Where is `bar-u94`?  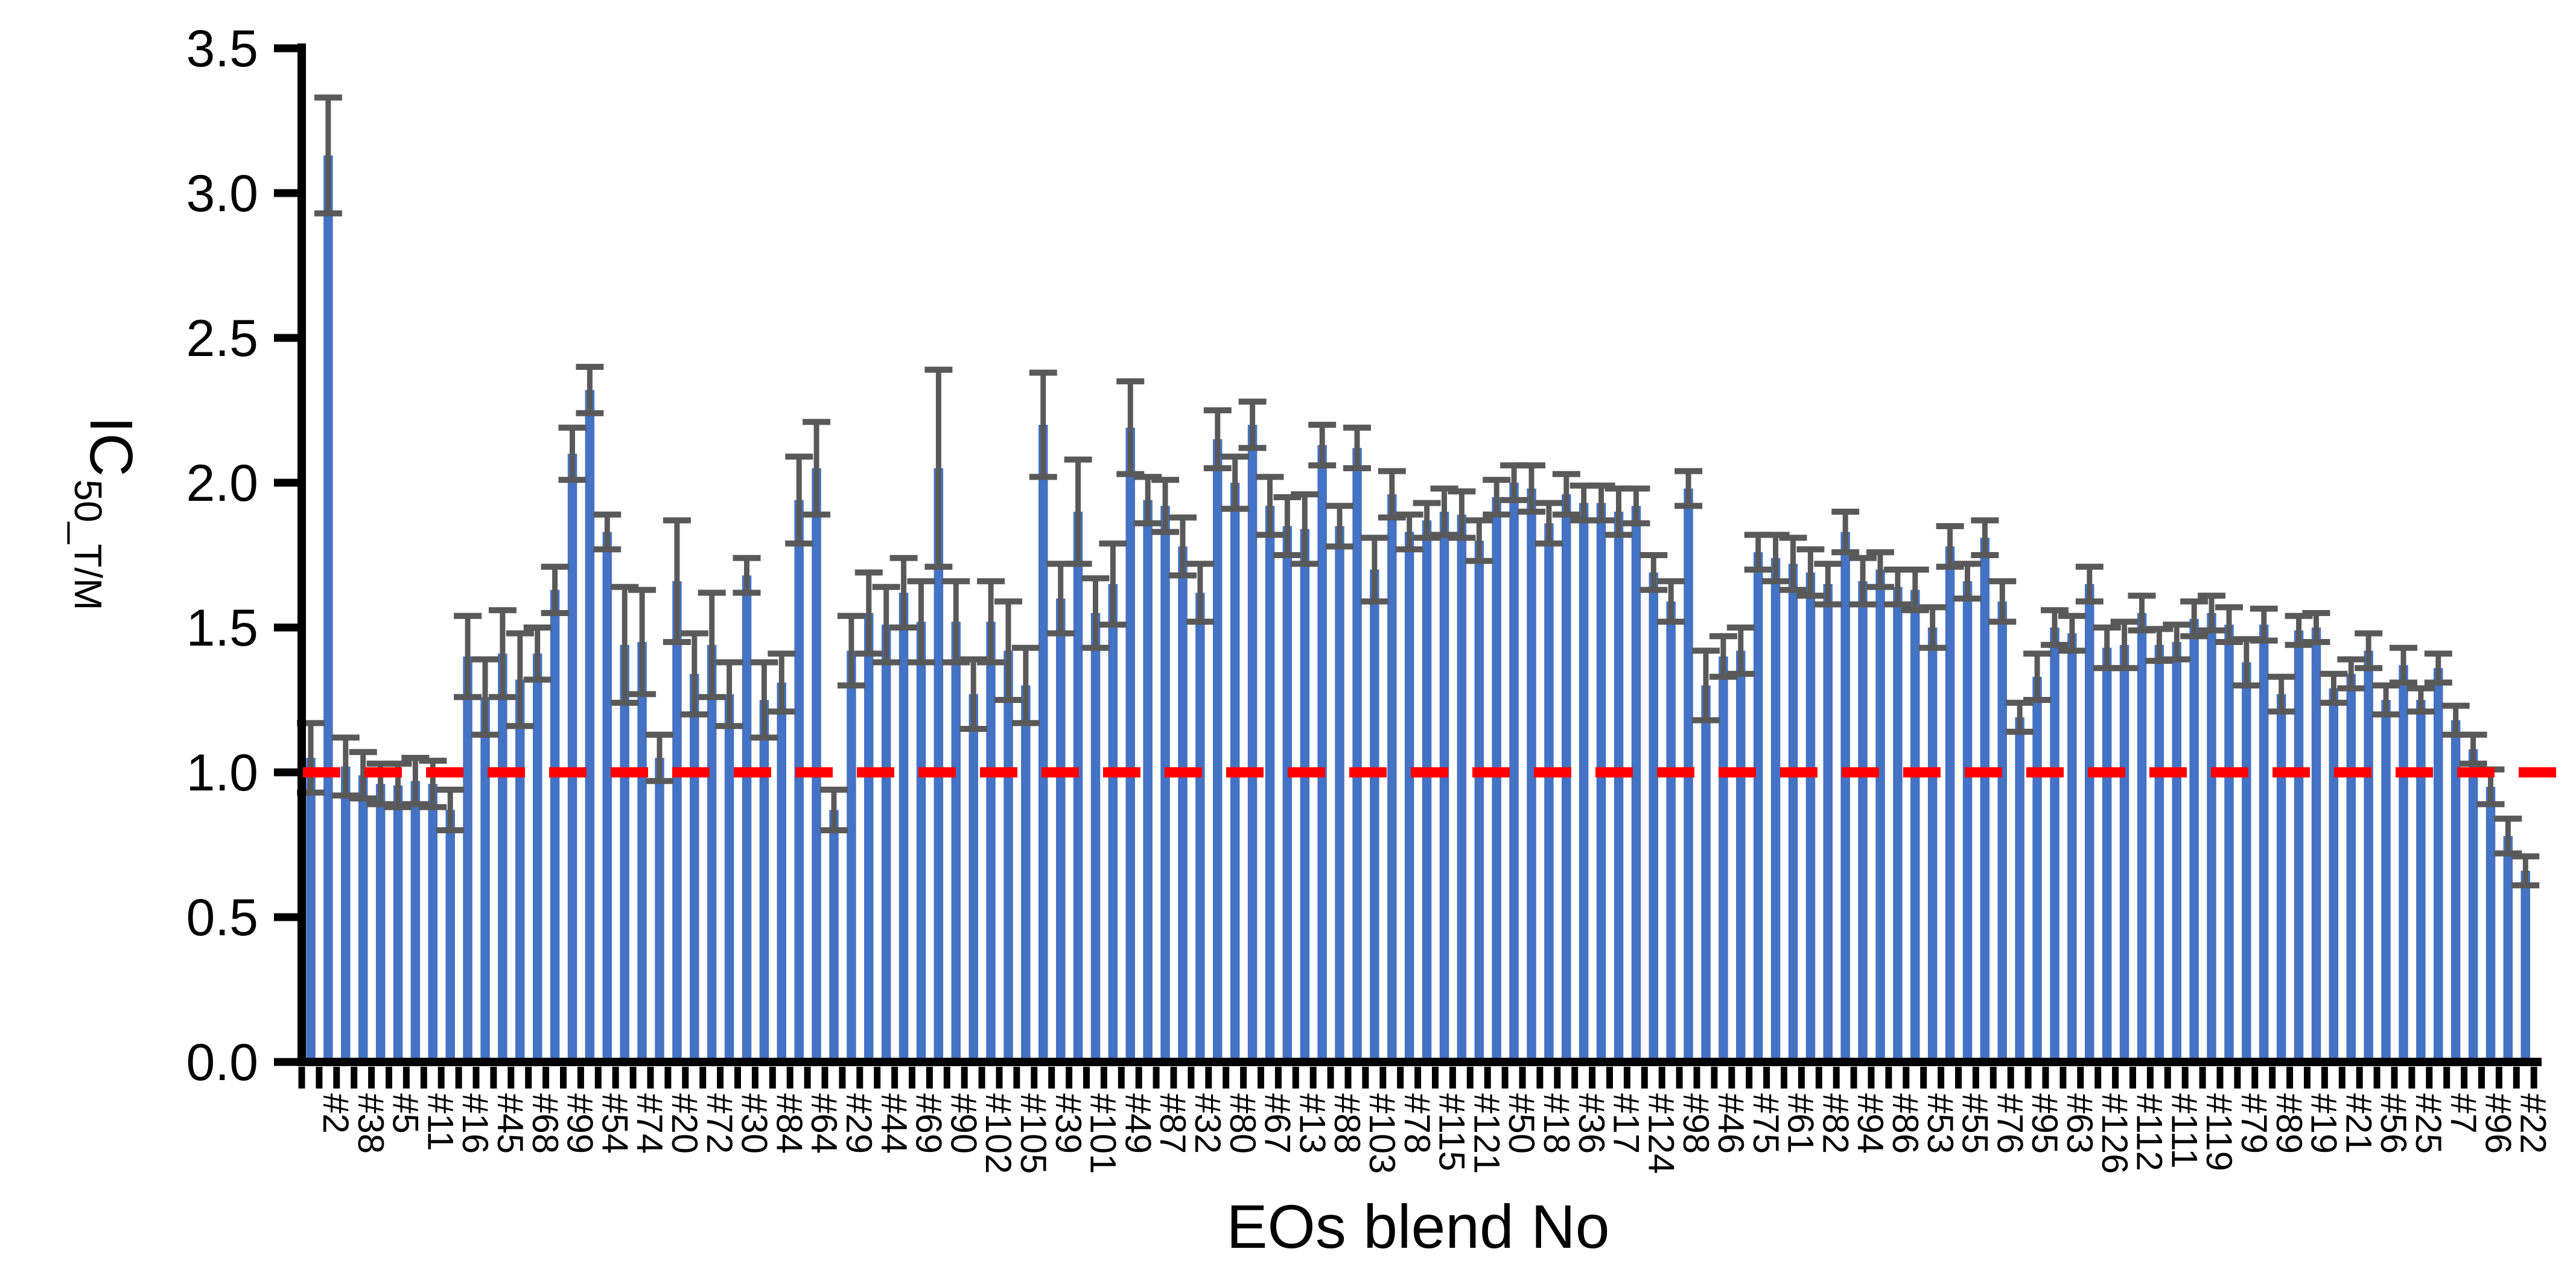 bar-u94 is located at coordinates (1932, 845).